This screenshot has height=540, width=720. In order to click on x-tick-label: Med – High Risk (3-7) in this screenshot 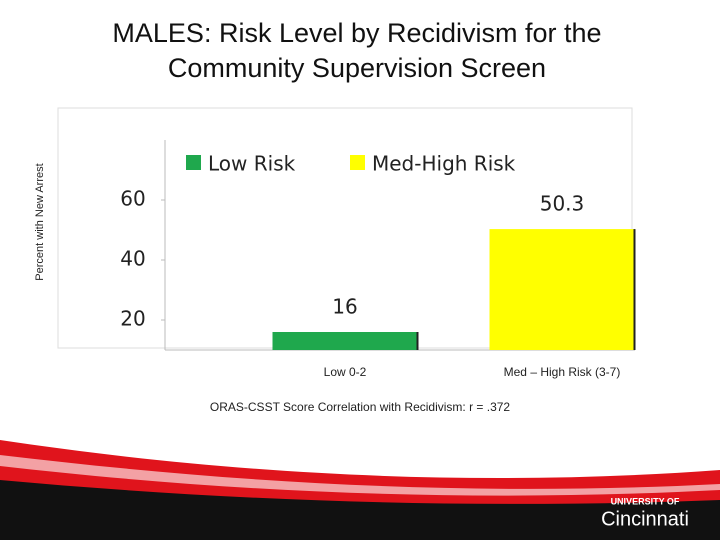, I will do `click(562, 372)`.